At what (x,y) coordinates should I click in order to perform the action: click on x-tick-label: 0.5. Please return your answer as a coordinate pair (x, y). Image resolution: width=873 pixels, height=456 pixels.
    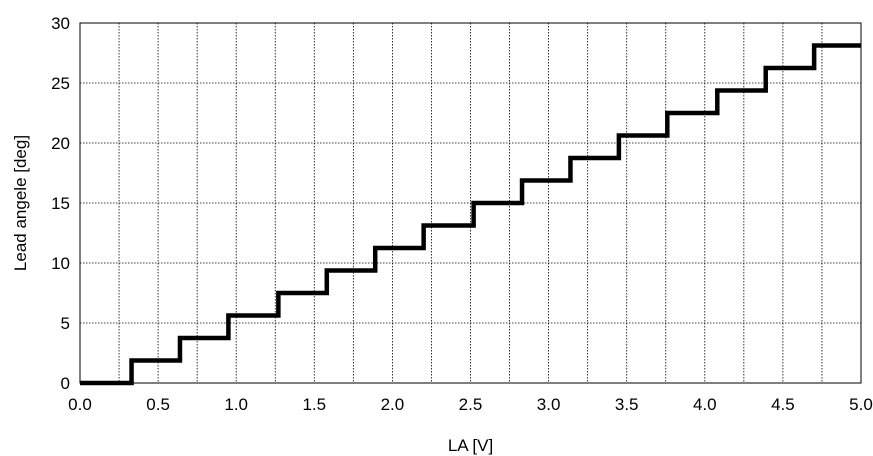
    Looking at the image, I should click on (158, 404).